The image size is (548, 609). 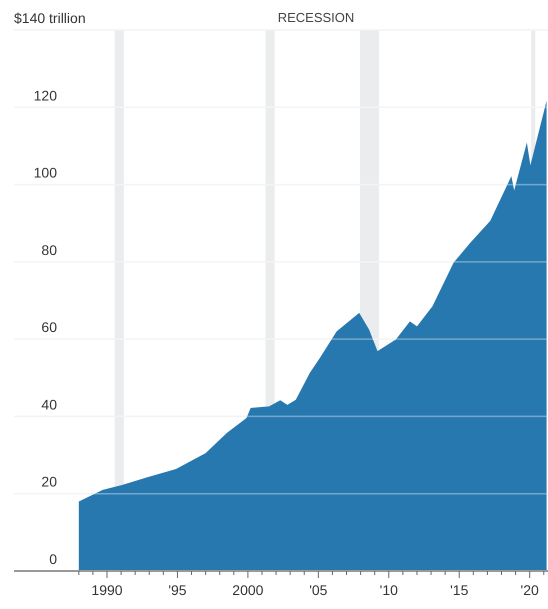 I want to click on y-tick-label: 120, so click(x=46, y=95).